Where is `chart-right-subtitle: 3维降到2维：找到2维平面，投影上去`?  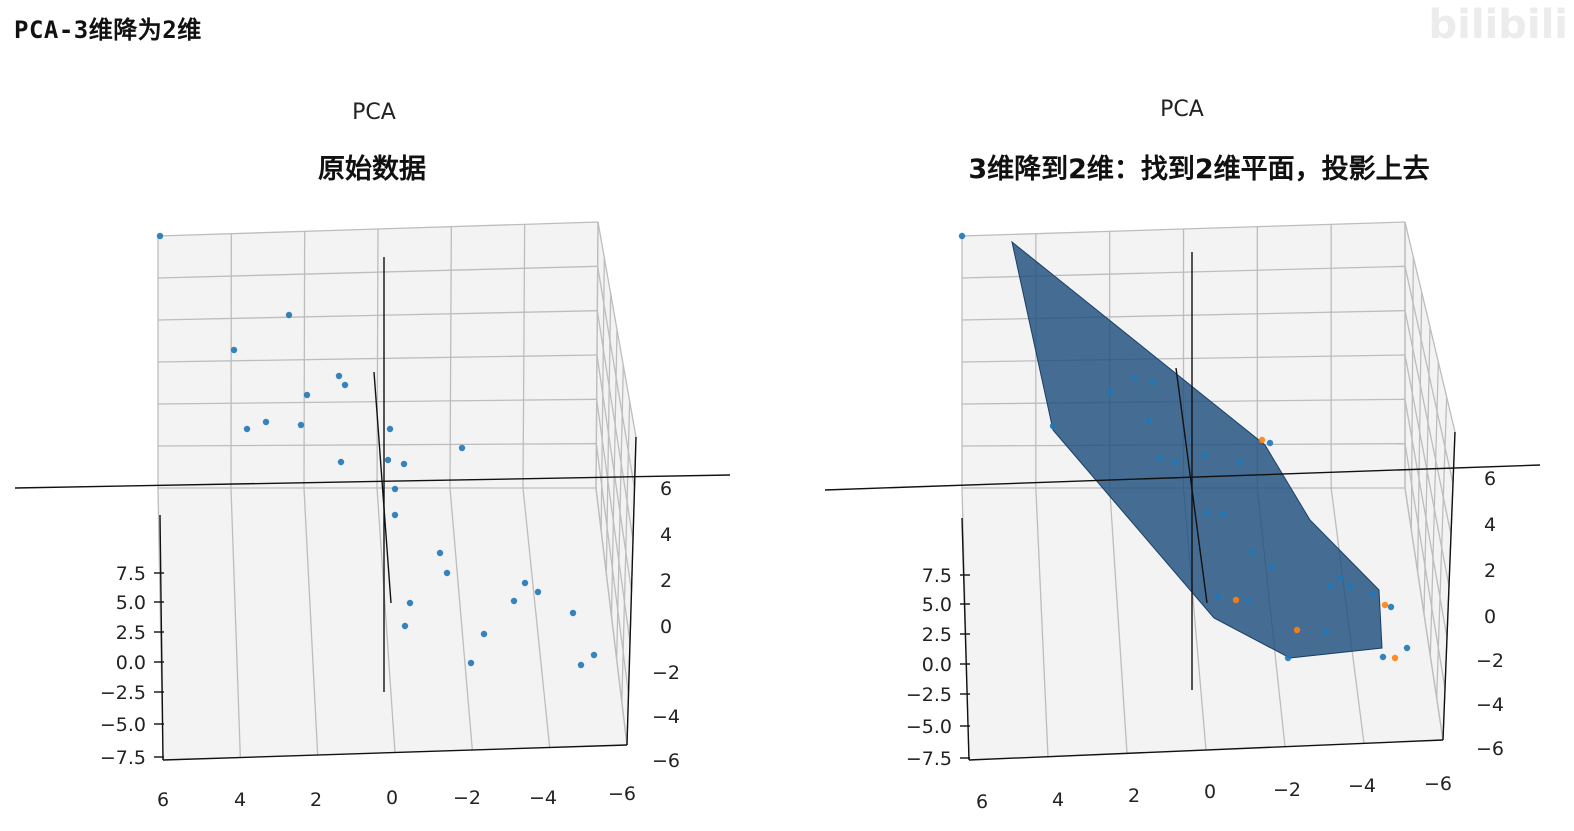
chart-right-subtitle: 3维降到2维：找到2维平面，投影上去 is located at coordinates (1198, 169).